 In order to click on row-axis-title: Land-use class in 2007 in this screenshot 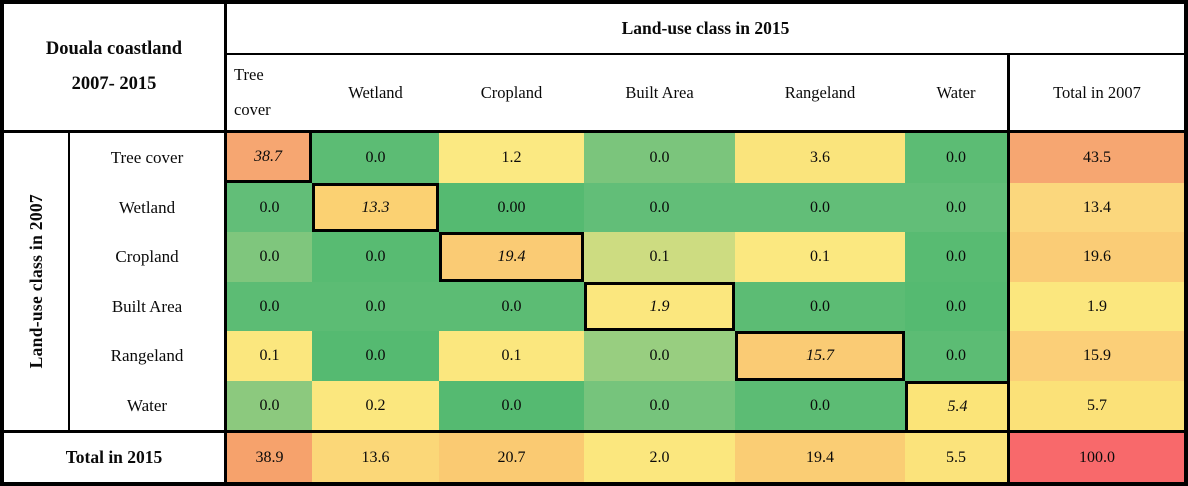, I will do `click(37, 281)`.